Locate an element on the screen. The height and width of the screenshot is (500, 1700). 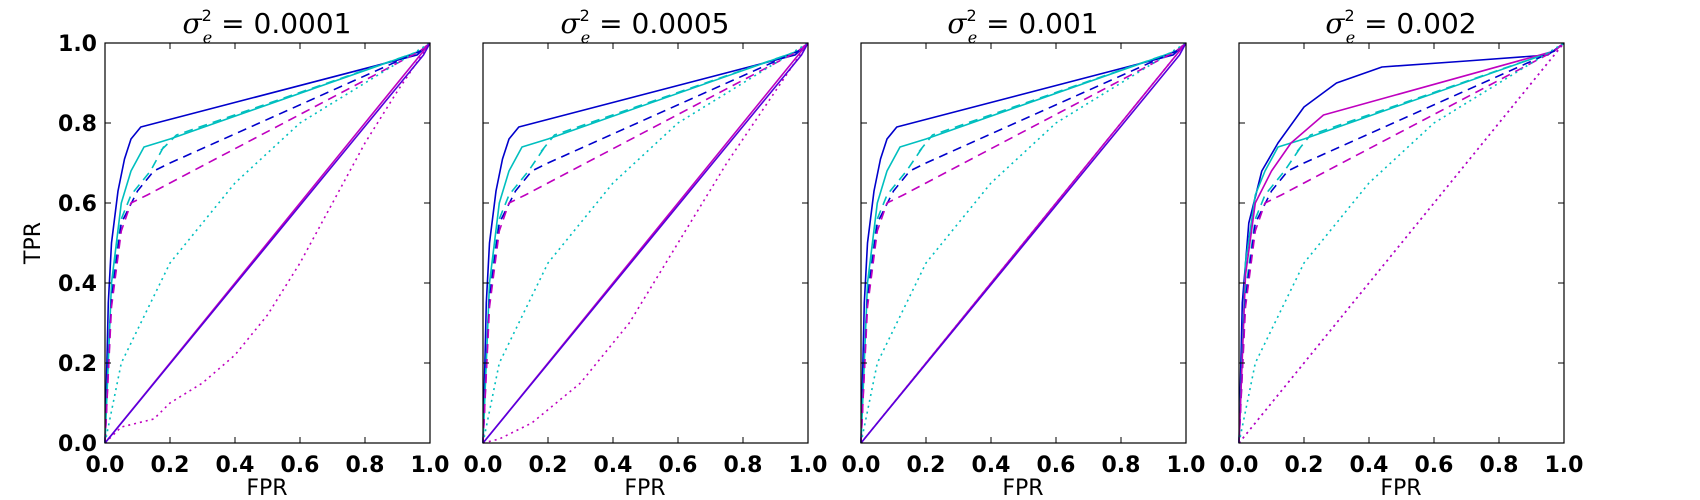
y-tick-label: 0.0 is located at coordinates (77, 444).